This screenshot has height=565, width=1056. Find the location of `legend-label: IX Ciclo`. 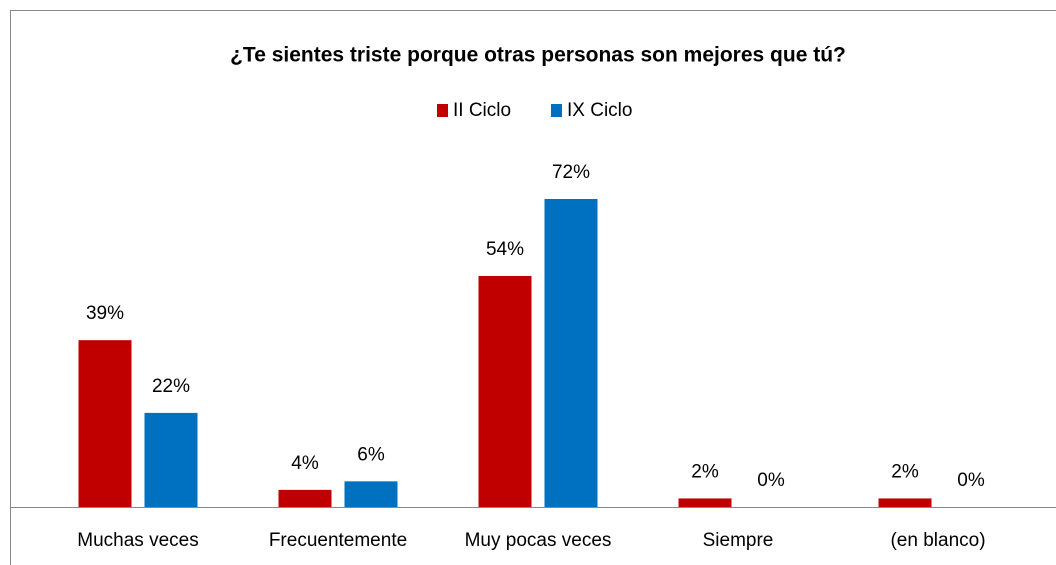

legend-label: IX Ciclo is located at coordinates (599, 110).